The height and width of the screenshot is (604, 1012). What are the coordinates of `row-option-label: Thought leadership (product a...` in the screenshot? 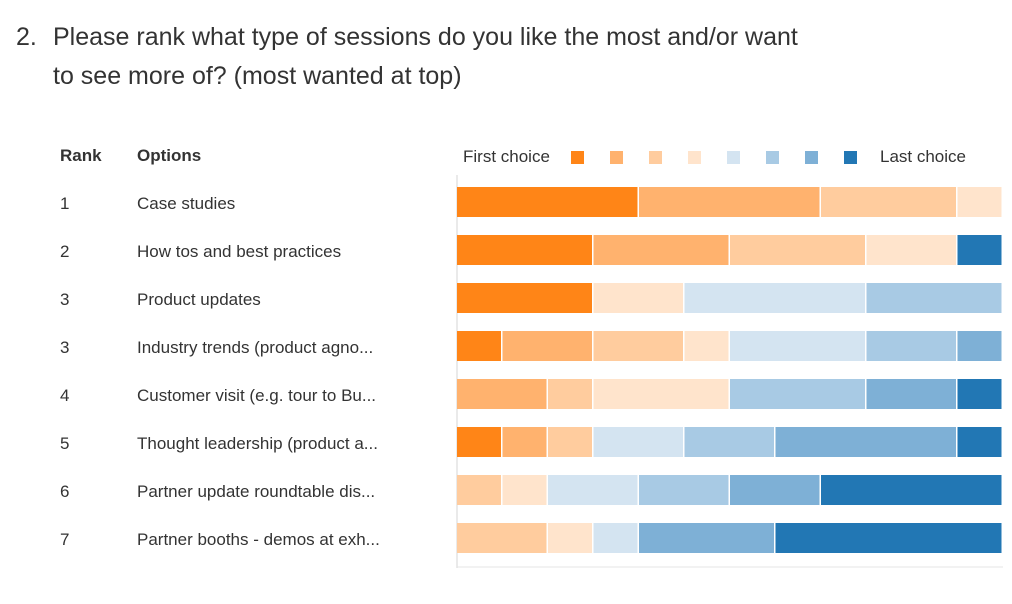 It's located at (257, 443).